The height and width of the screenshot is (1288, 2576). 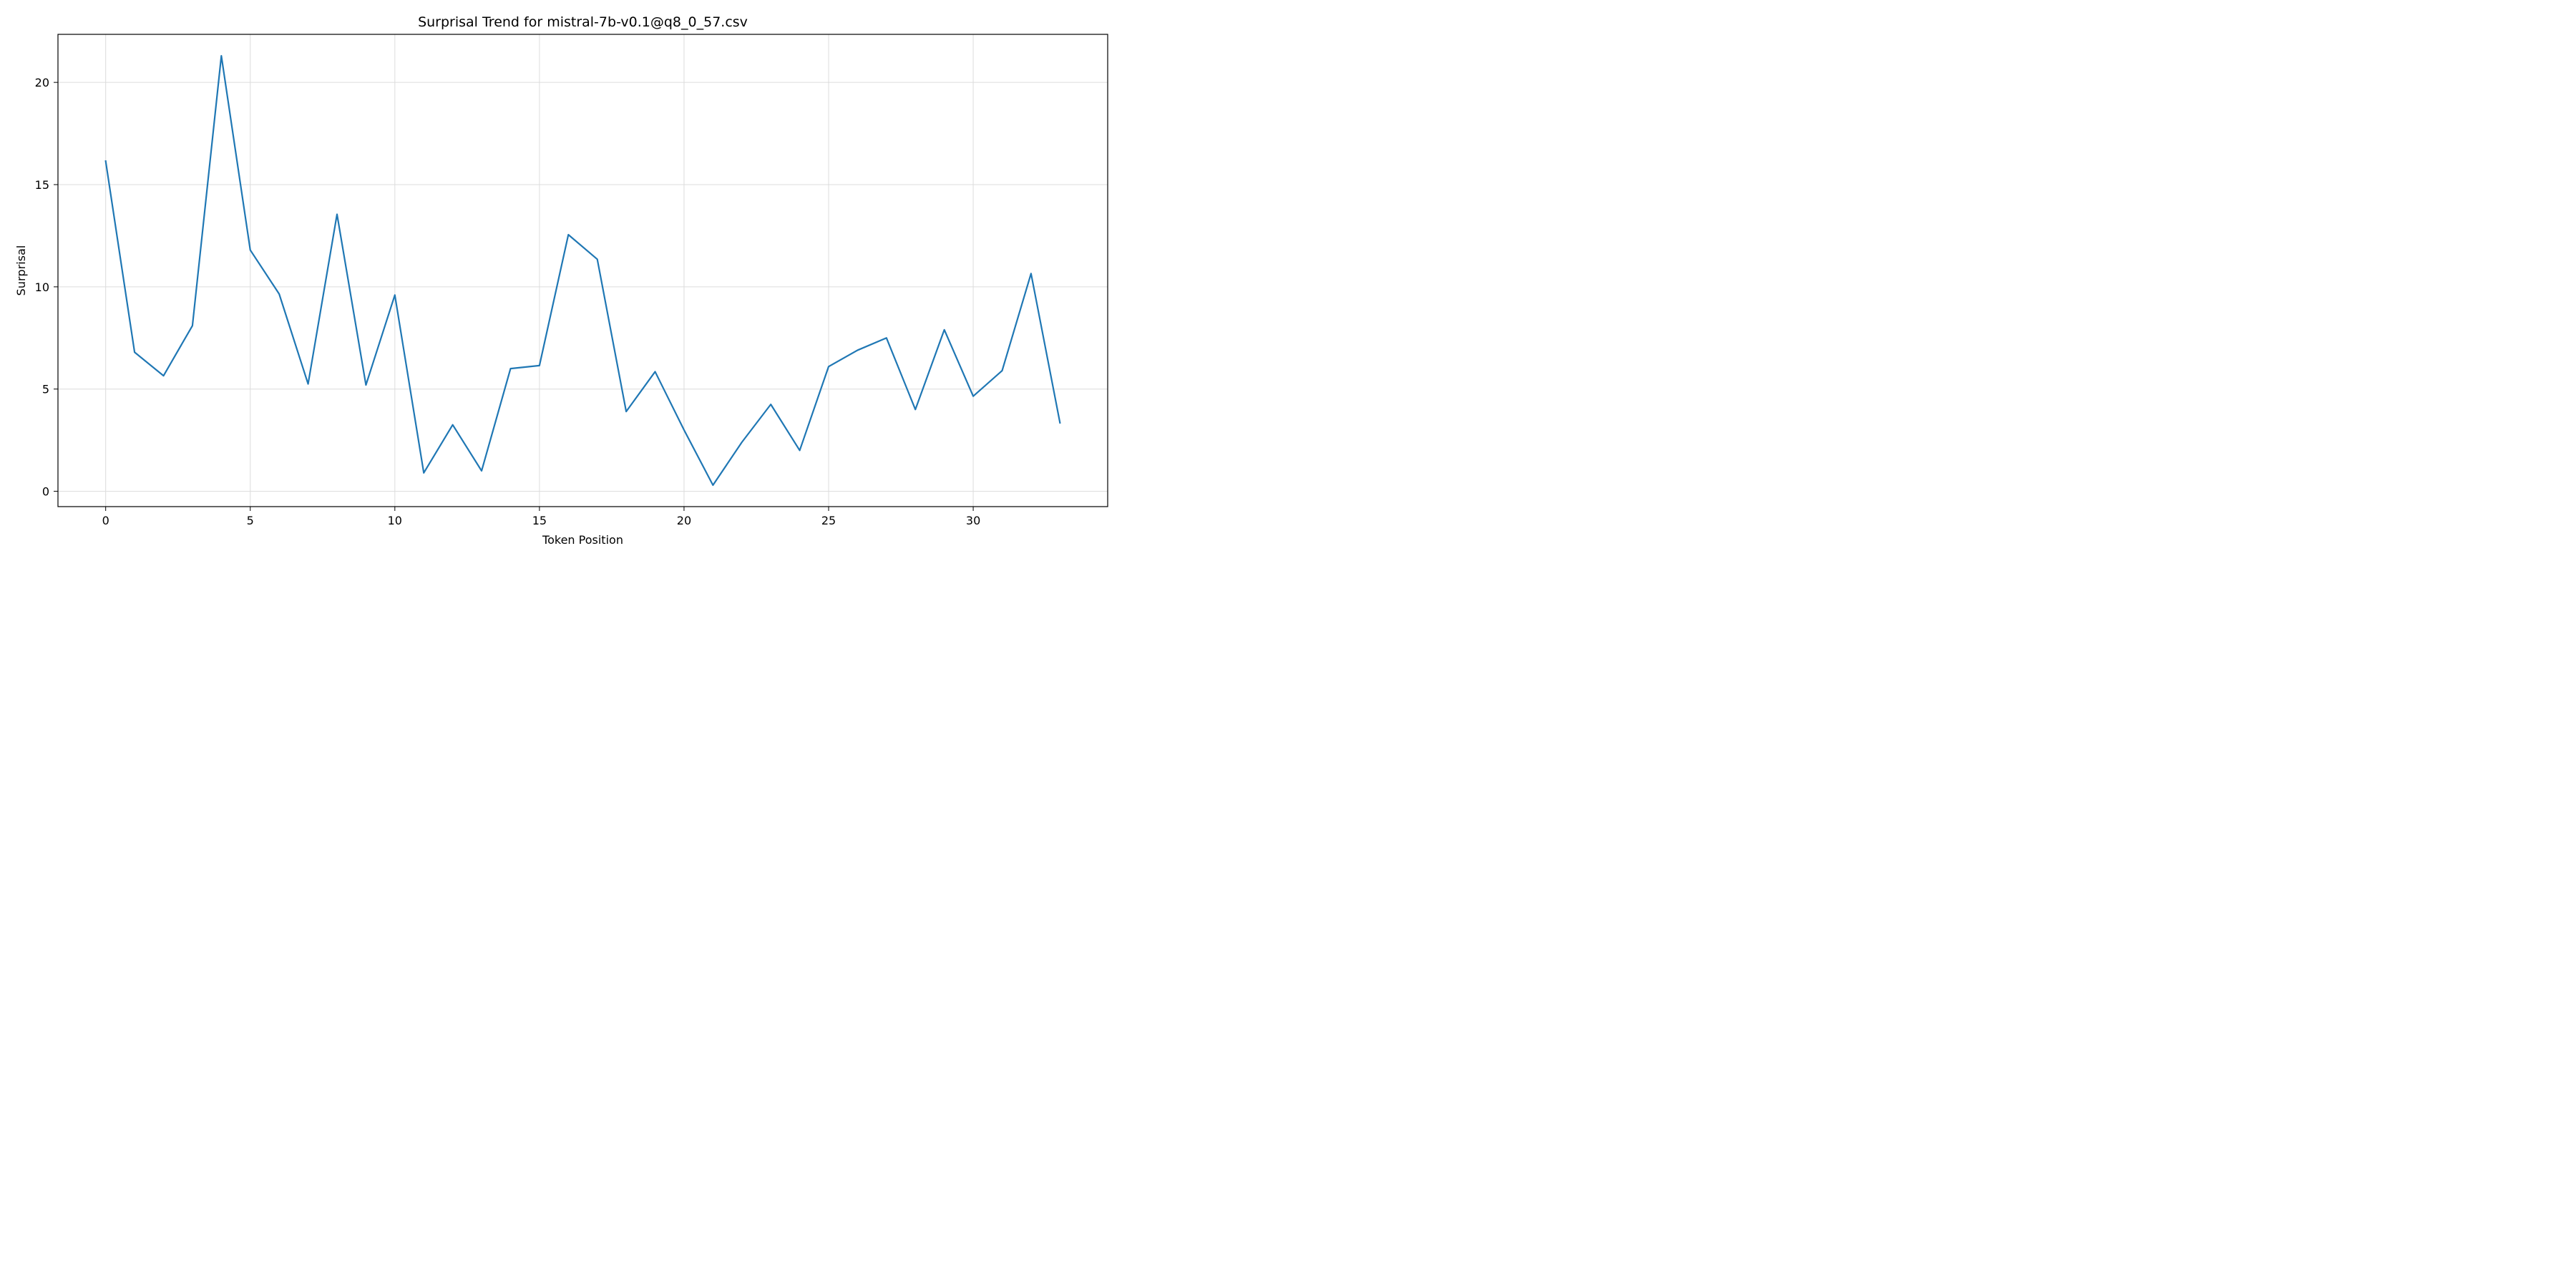 I want to click on series-line-surprisal, so click(x=582, y=270).